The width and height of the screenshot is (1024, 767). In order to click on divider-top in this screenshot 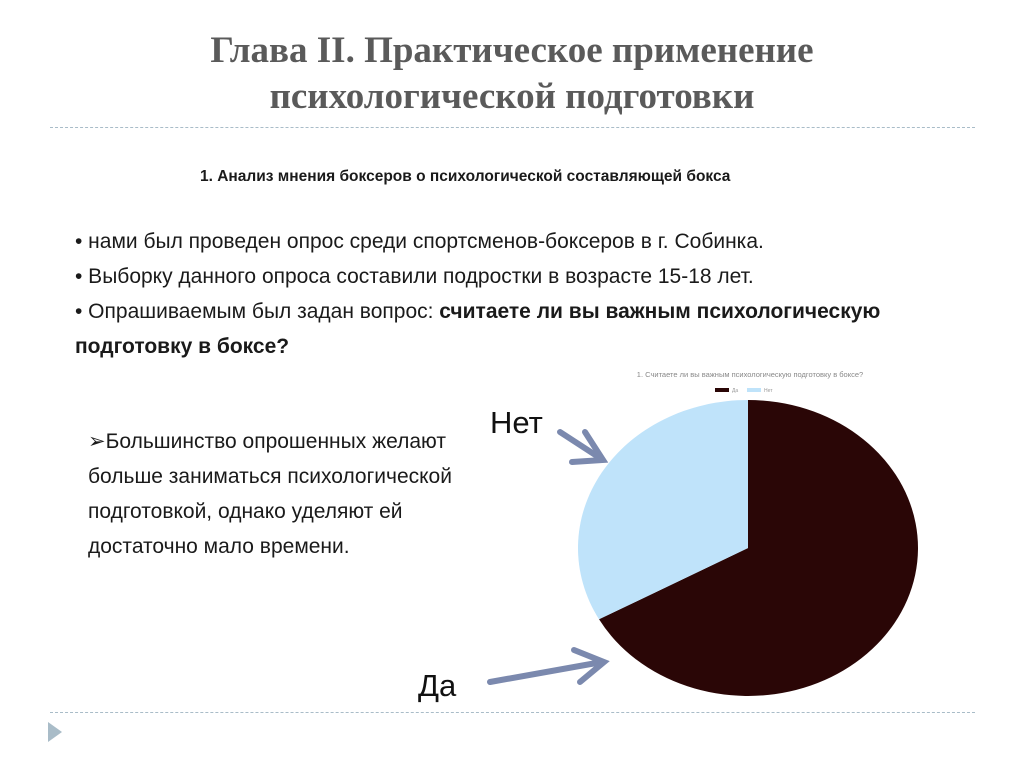, I will do `click(512, 127)`.